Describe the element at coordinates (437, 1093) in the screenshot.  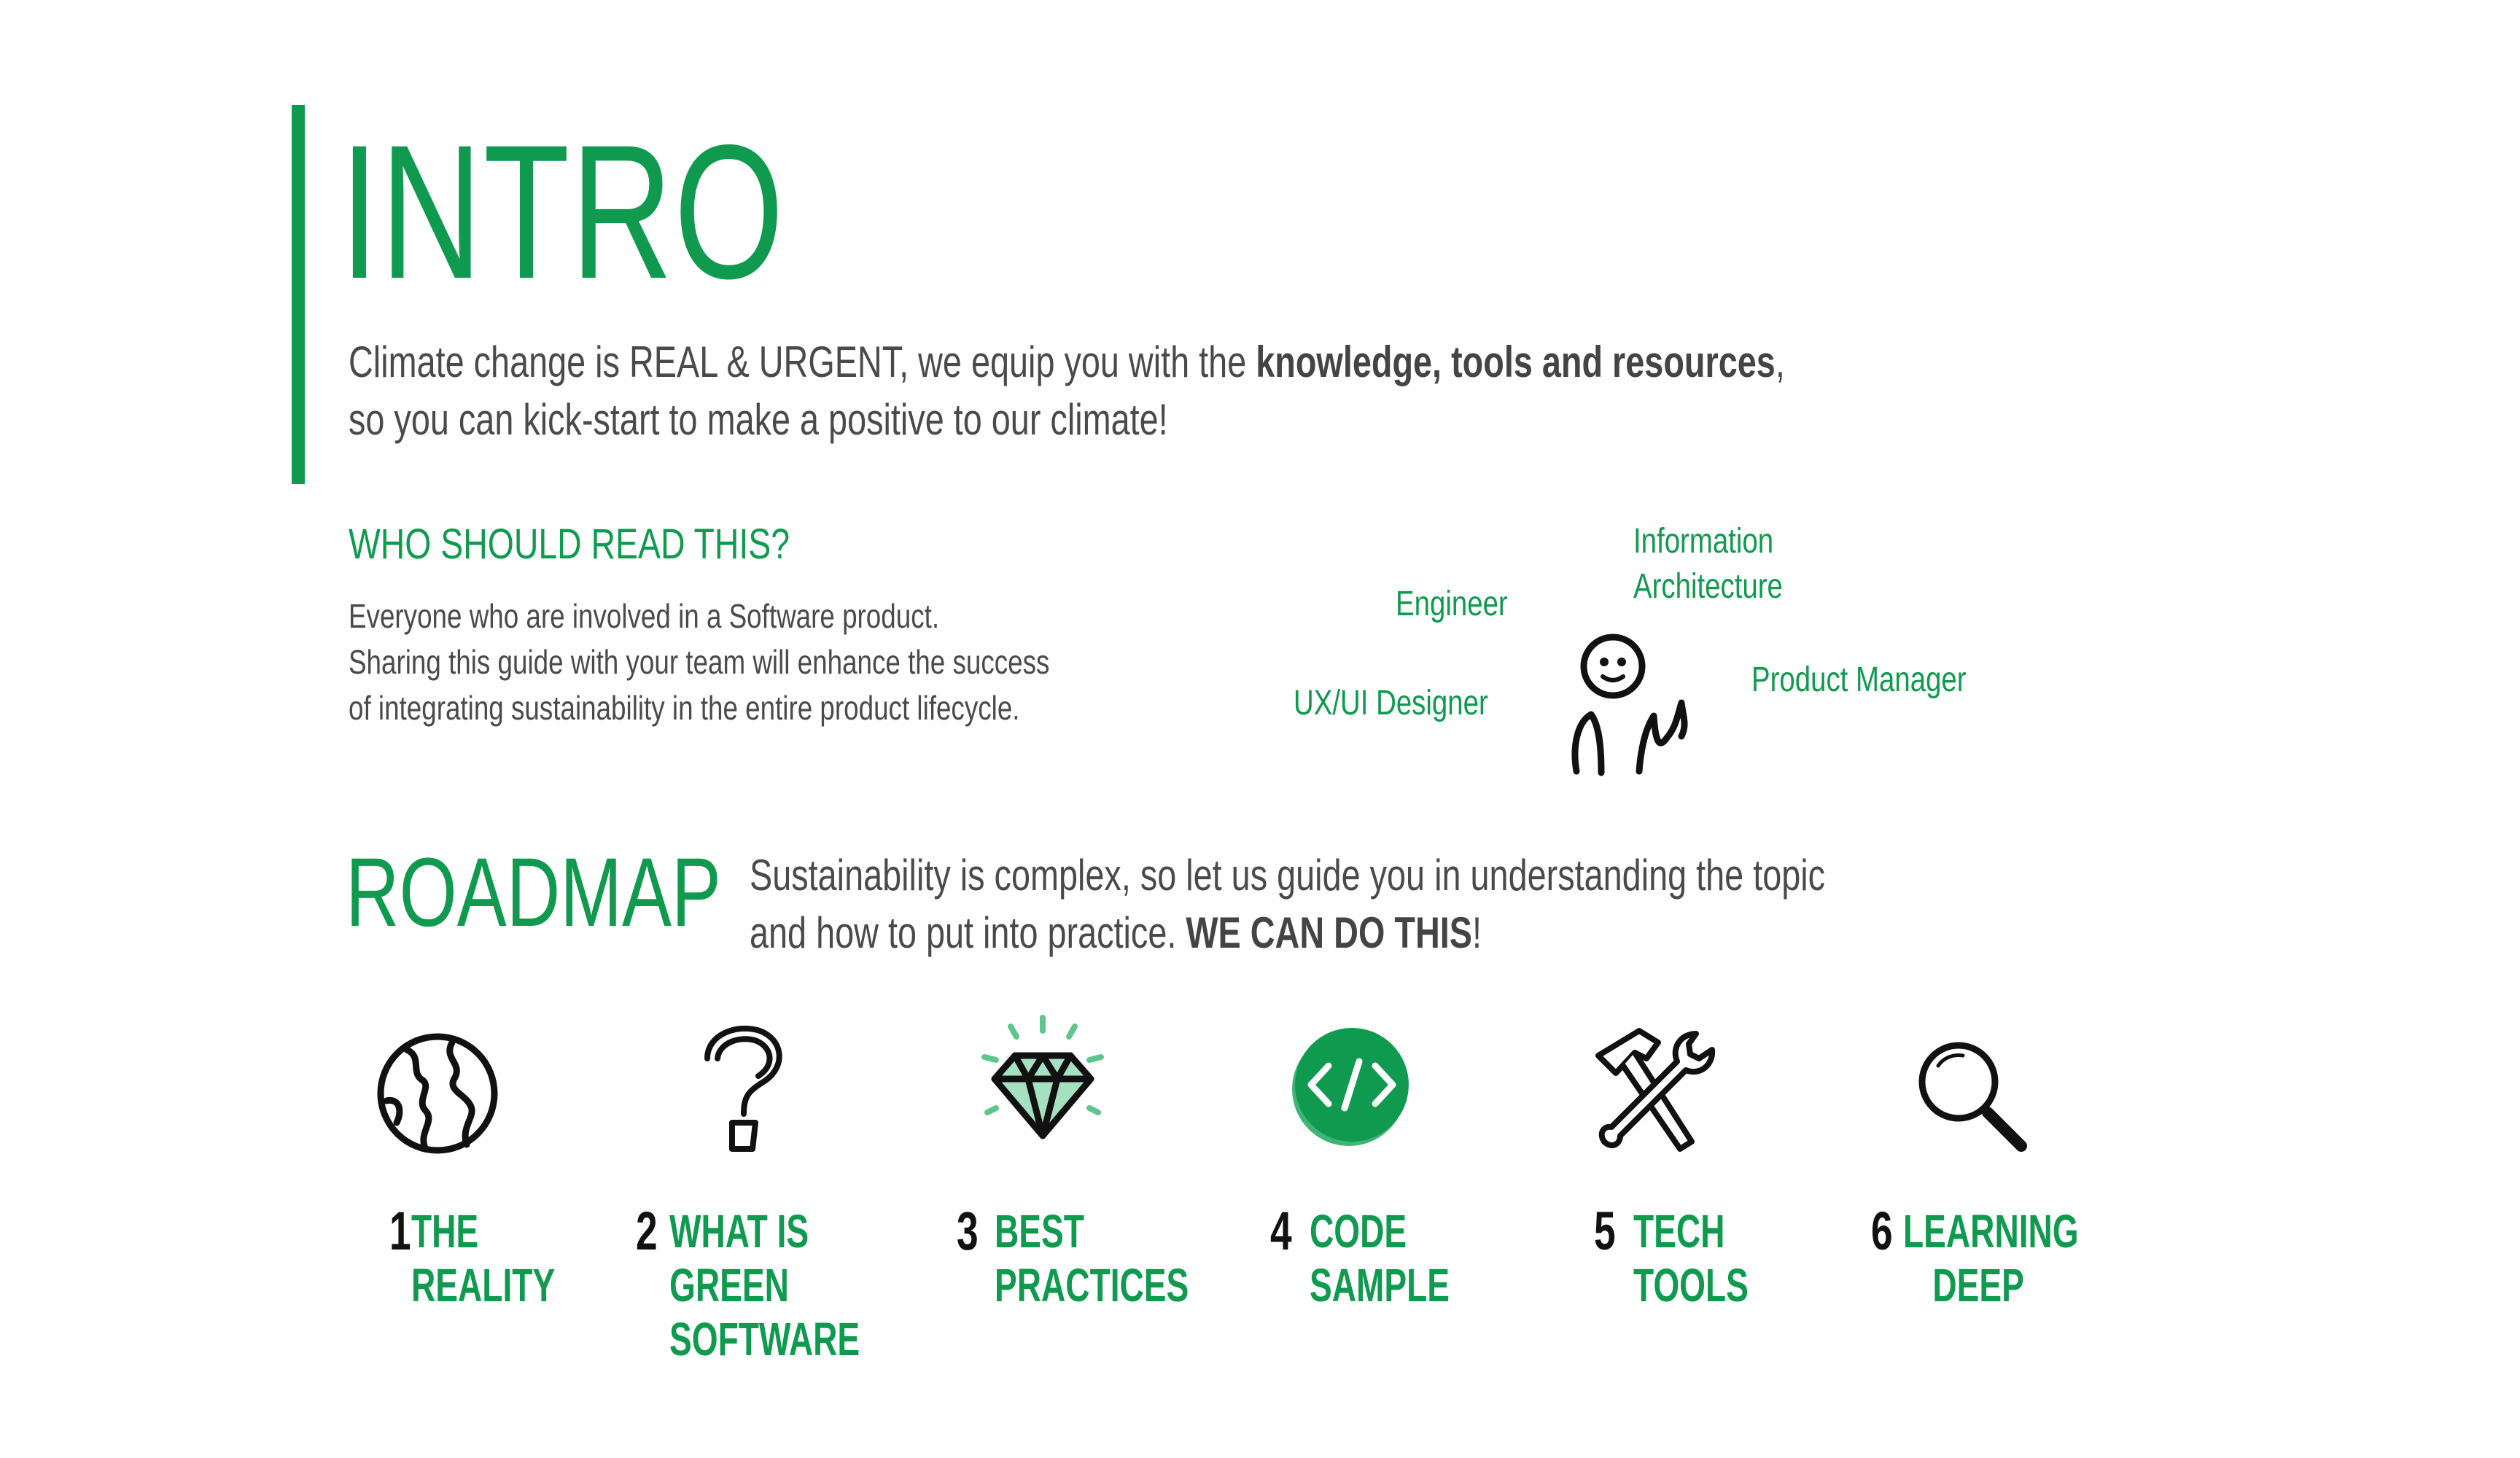
I see `globe-icon` at that location.